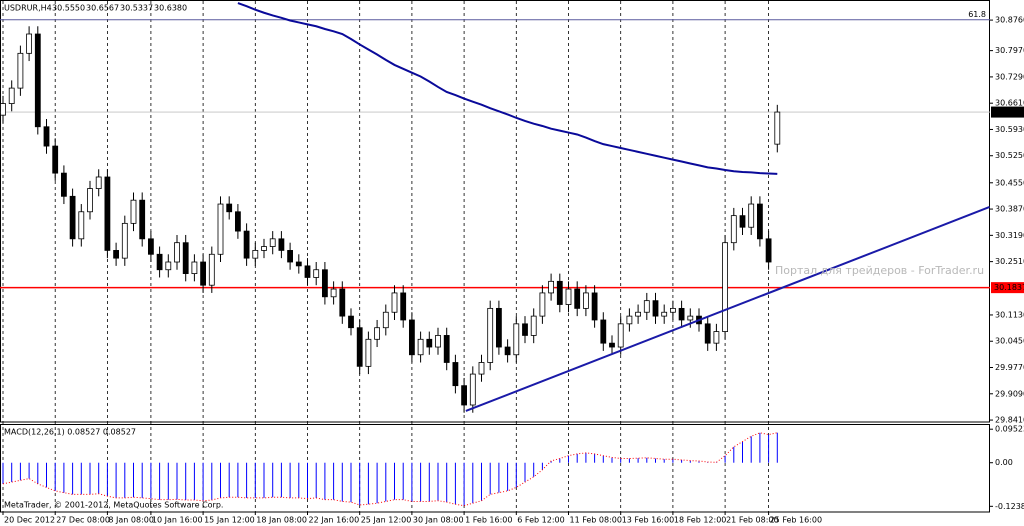  I want to click on x-tick-label: 11 Feb 08:00, so click(596, 520).